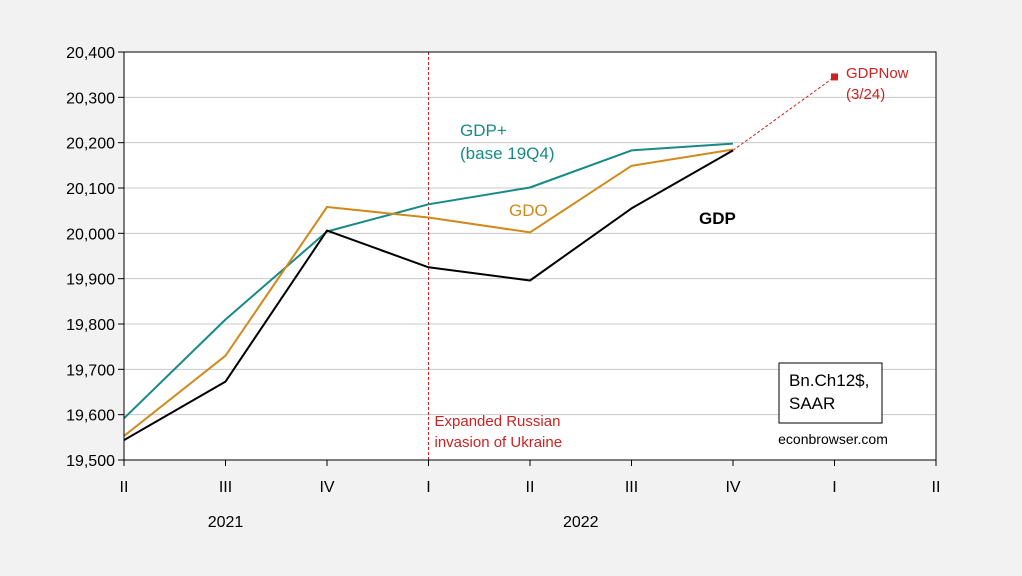  I want to click on x-year-label: 2022, so click(581, 522).